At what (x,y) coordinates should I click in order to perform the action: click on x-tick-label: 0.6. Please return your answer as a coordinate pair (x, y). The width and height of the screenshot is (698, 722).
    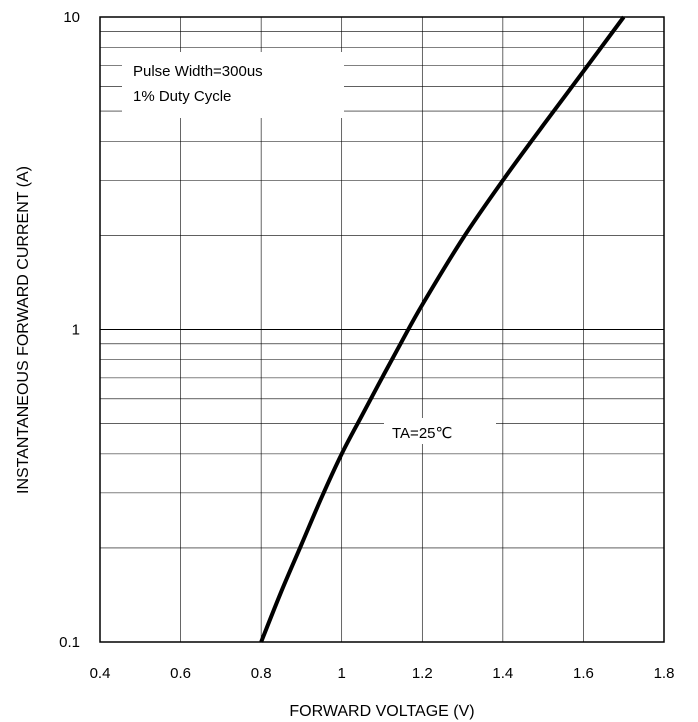
    Looking at the image, I should click on (180, 673).